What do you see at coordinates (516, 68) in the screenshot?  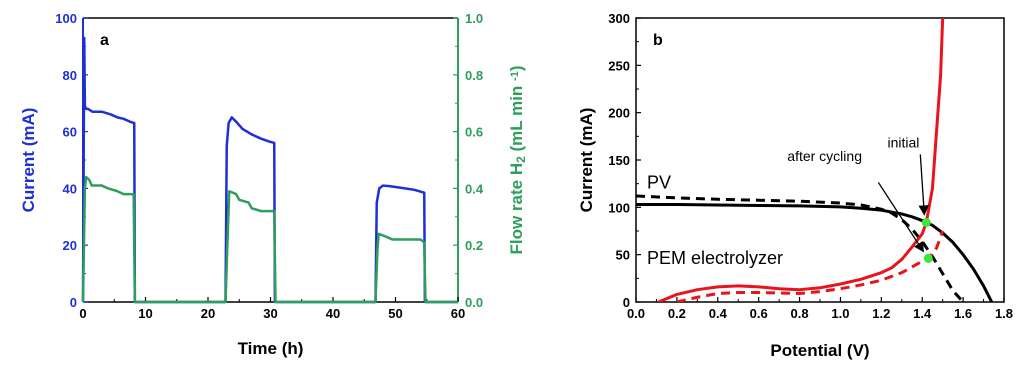 I see `panel-a-y2-axis-title-part: )` at bounding box center [516, 68].